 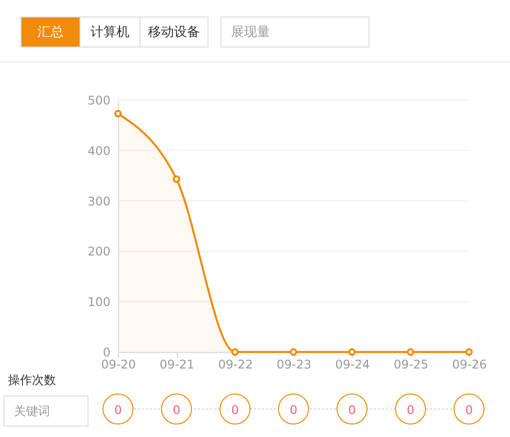 I want to click on text: 关键词, so click(x=32, y=411).